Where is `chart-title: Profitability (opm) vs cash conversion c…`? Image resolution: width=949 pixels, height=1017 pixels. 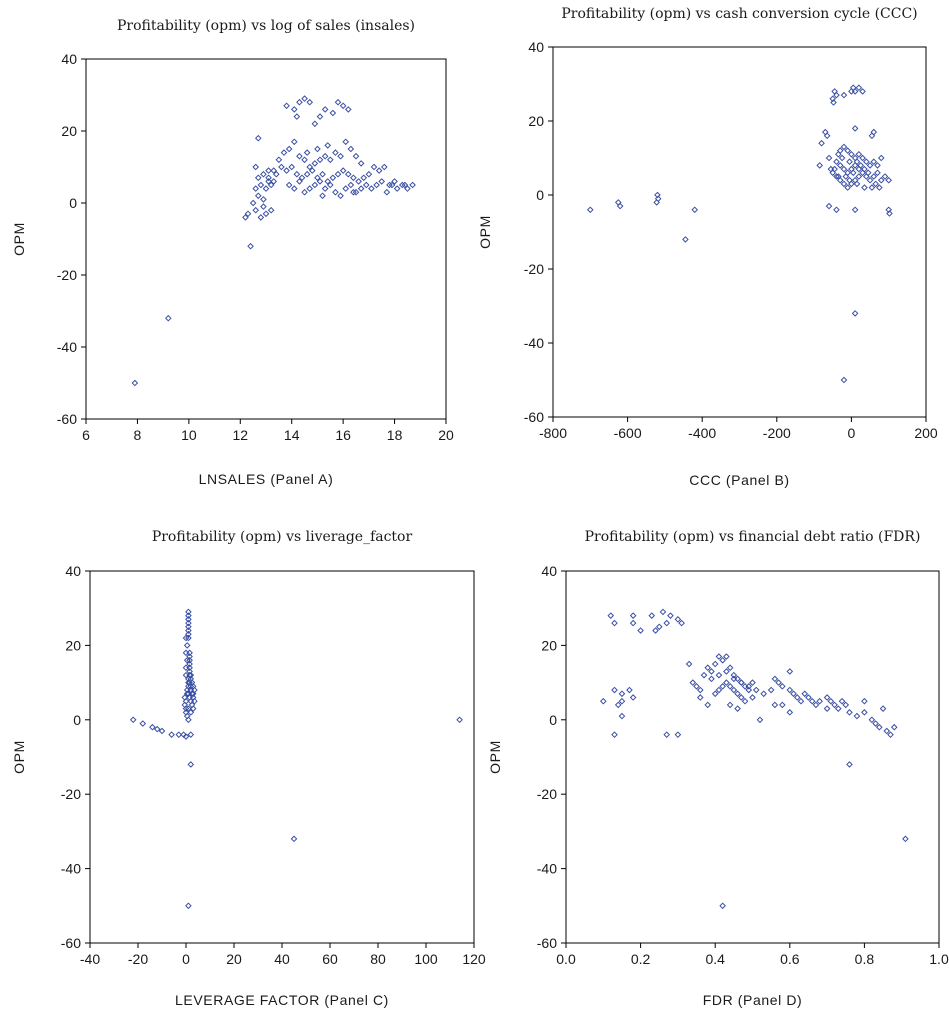 chart-title: Profitability (opm) vs cash conversion c… is located at coordinates (739, 14).